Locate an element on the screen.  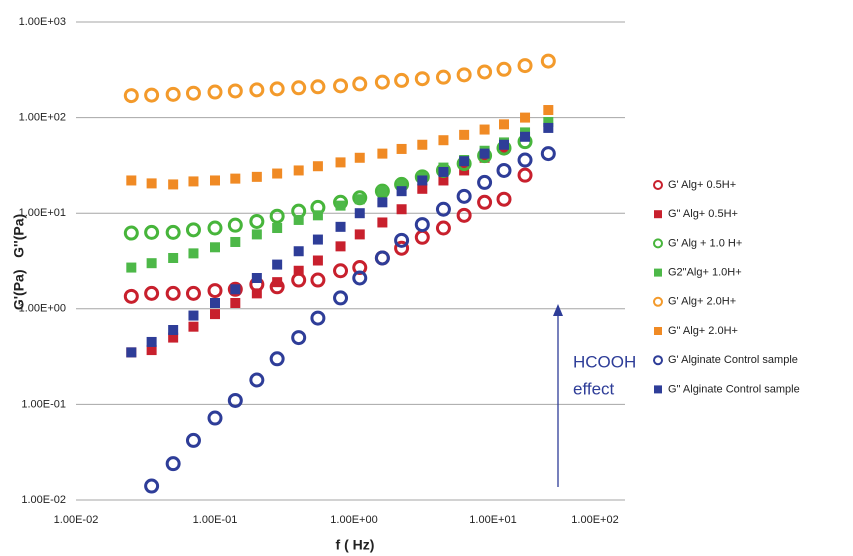
x-tick-label: 1.00E-01 is located at coordinates (215, 520).